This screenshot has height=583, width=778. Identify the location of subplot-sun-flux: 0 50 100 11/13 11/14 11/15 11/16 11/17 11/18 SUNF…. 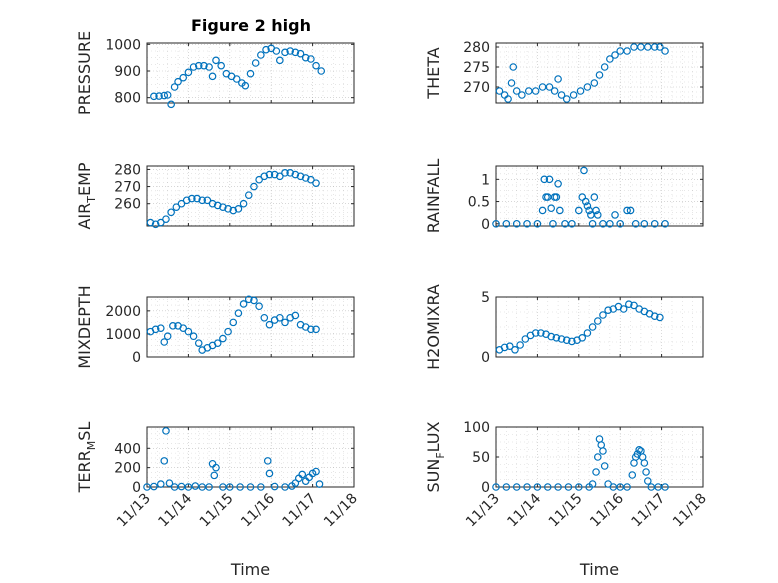
(567, 499).